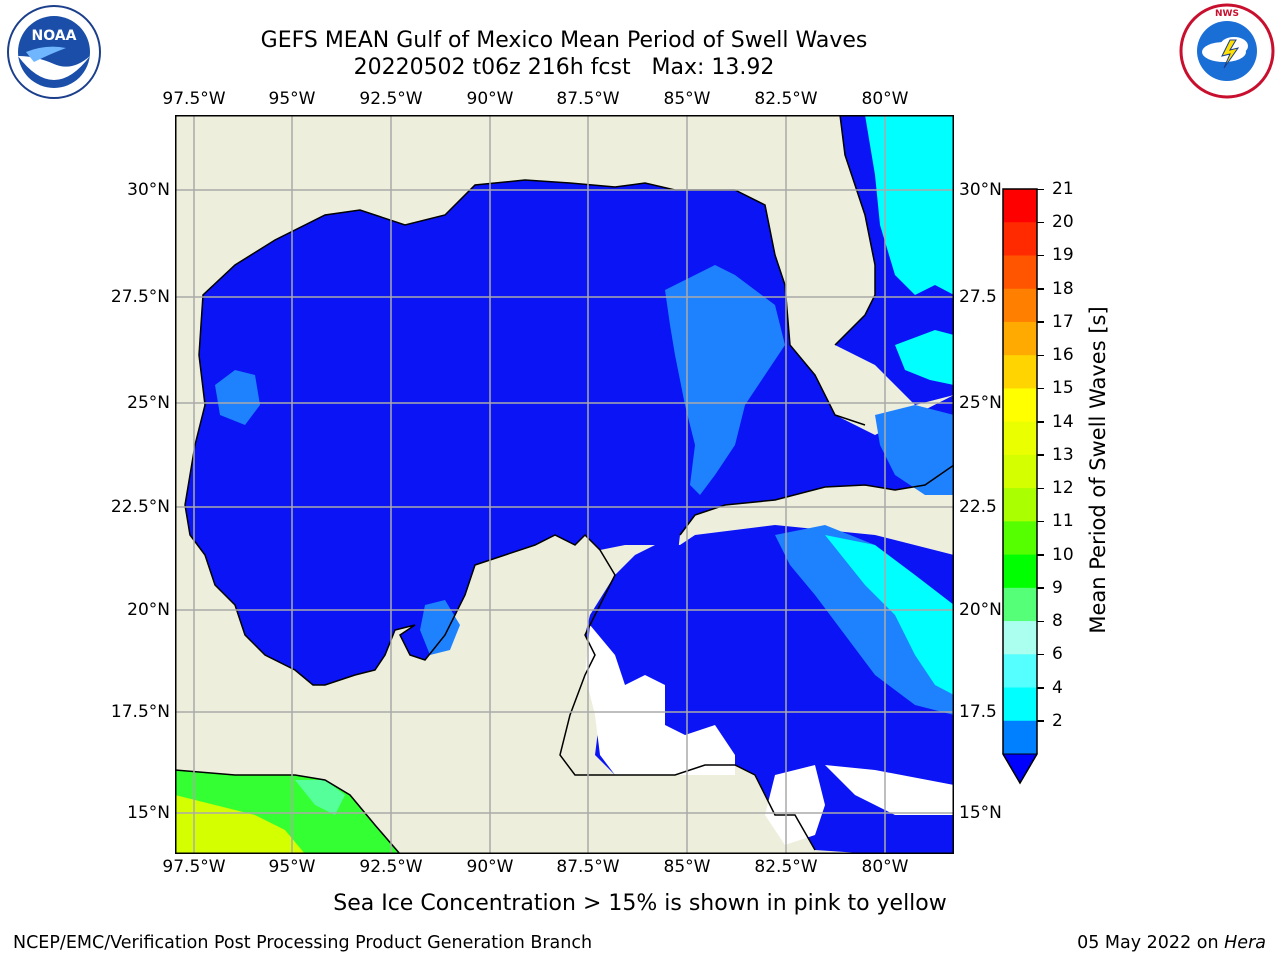 This screenshot has width=1280, height=960. What do you see at coordinates (1057, 654) in the screenshot?
I see `colorbar-tick-label: 6` at bounding box center [1057, 654].